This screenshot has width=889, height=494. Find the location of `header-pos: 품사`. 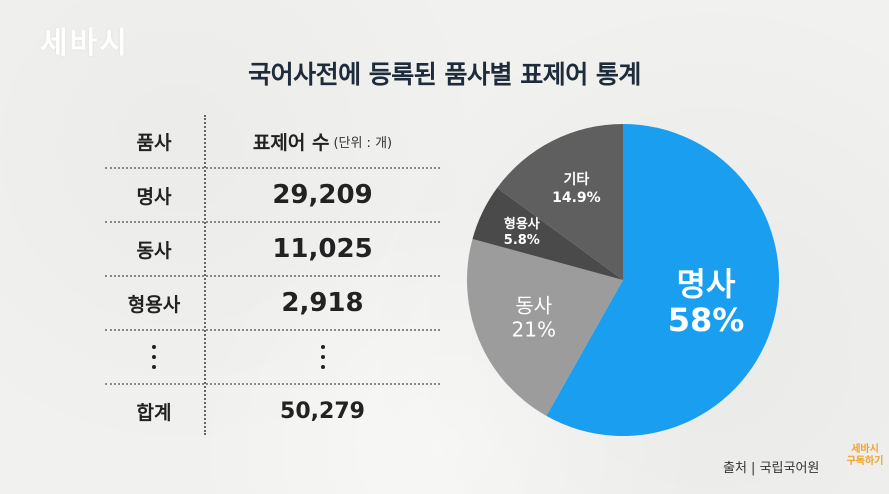

header-pos: 품사 is located at coordinates (154, 142).